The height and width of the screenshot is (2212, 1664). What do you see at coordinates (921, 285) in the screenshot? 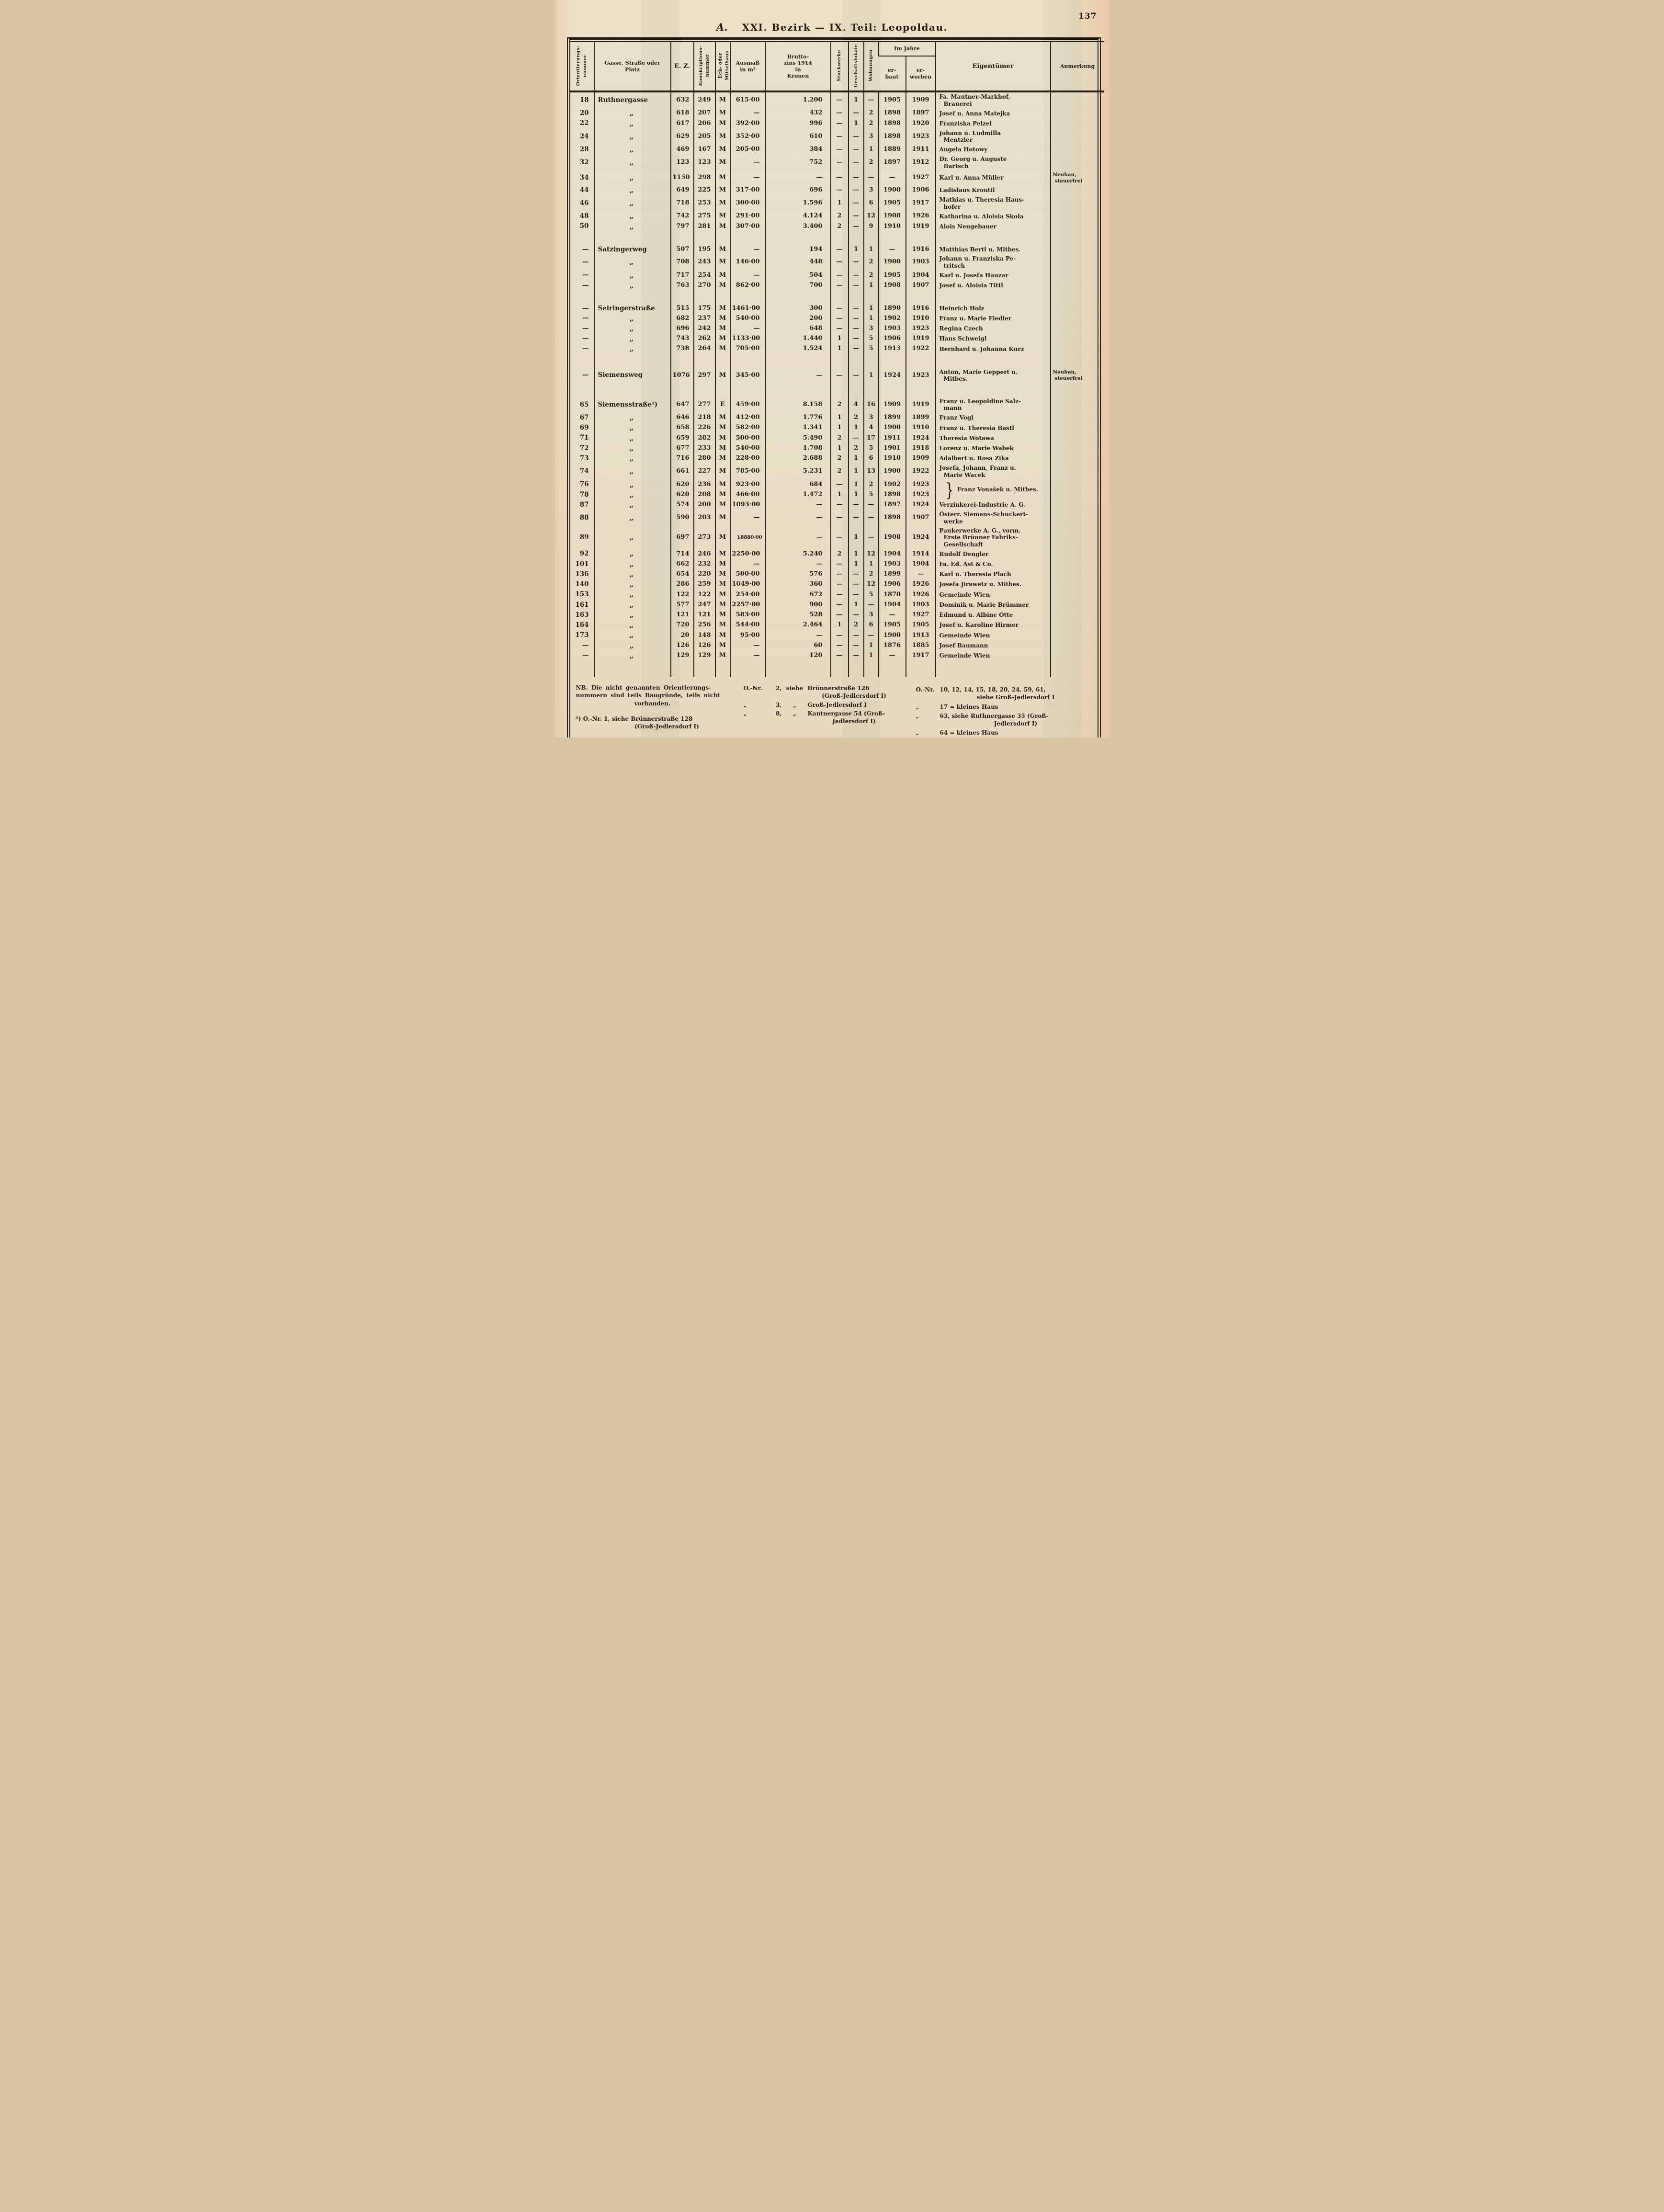
I see `cell-erworben: 1907` at bounding box center [921, 285].